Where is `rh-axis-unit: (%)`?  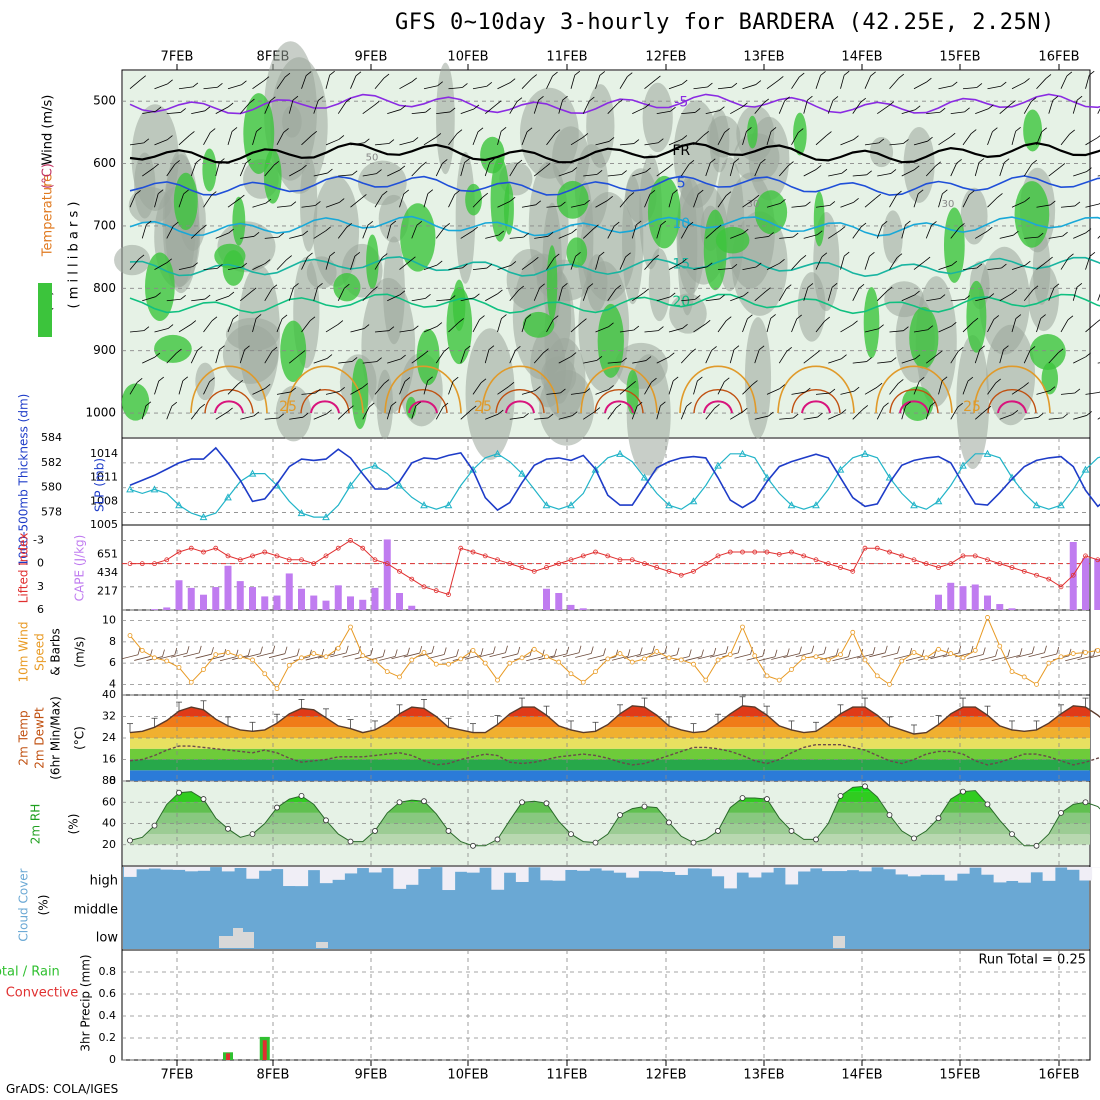 rh-axis-unit: (%) is located at coordinates (74, 824).